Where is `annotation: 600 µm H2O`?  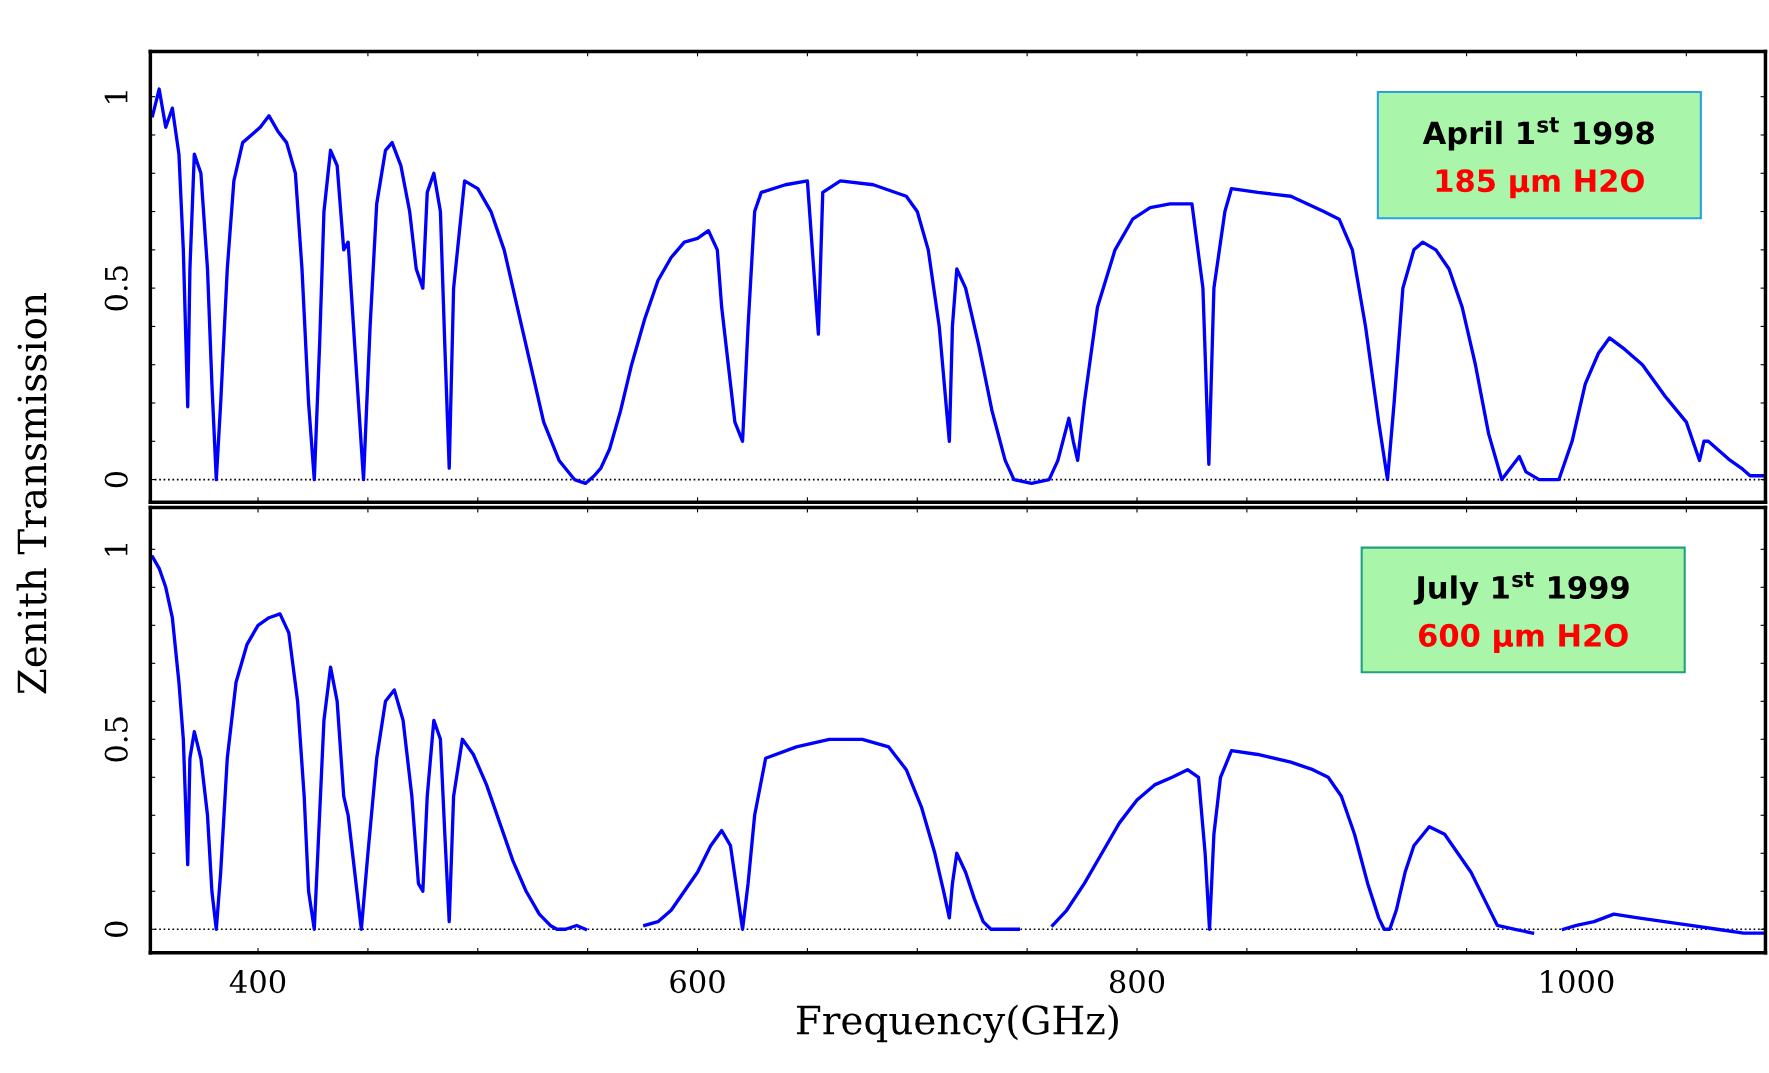
annotation: 600 µm H2O is located at coordinates (1523, 638).